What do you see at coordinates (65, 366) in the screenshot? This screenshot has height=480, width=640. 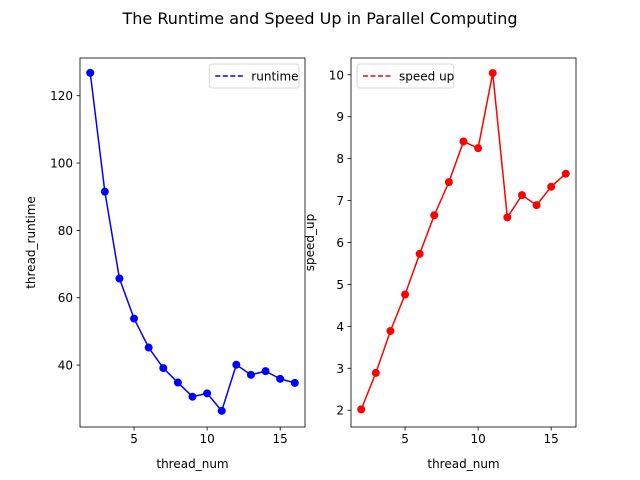 I see `y-tick-label: 40` at bounding box center [65, 366].